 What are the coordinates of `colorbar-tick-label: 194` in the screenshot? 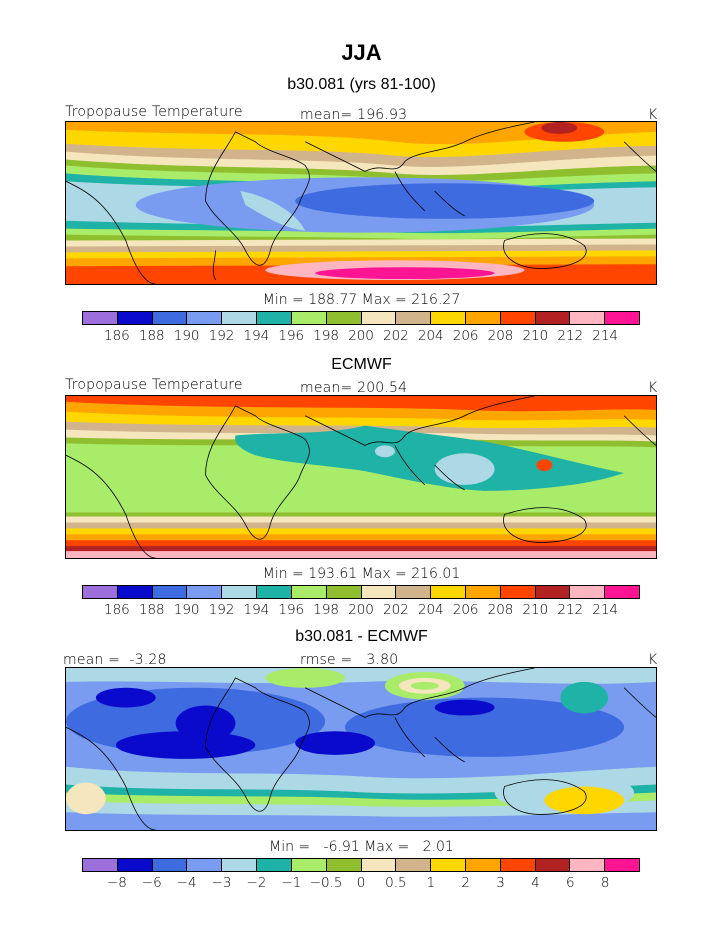 It's located at (256, 610).